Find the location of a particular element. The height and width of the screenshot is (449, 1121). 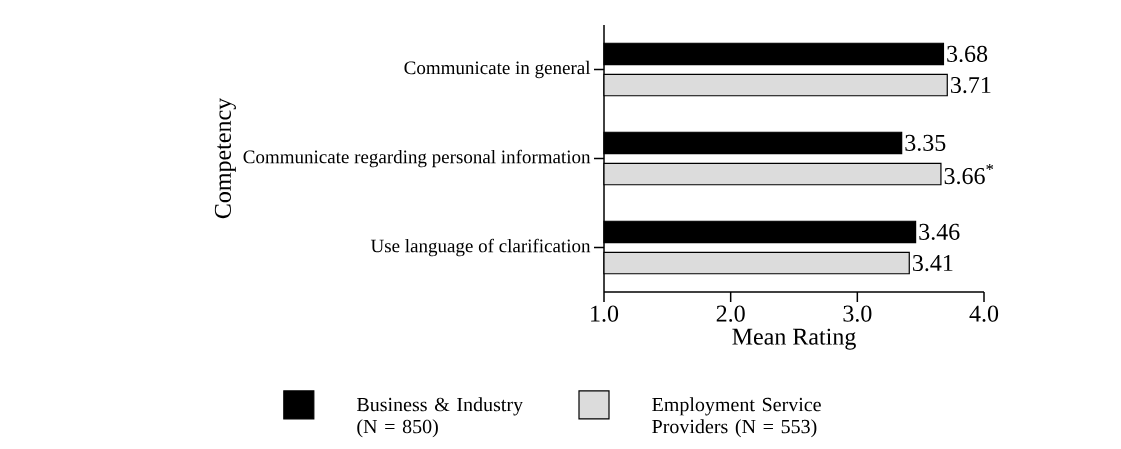

x-tick-label: 2.0 is located at coordinates (730, 313).